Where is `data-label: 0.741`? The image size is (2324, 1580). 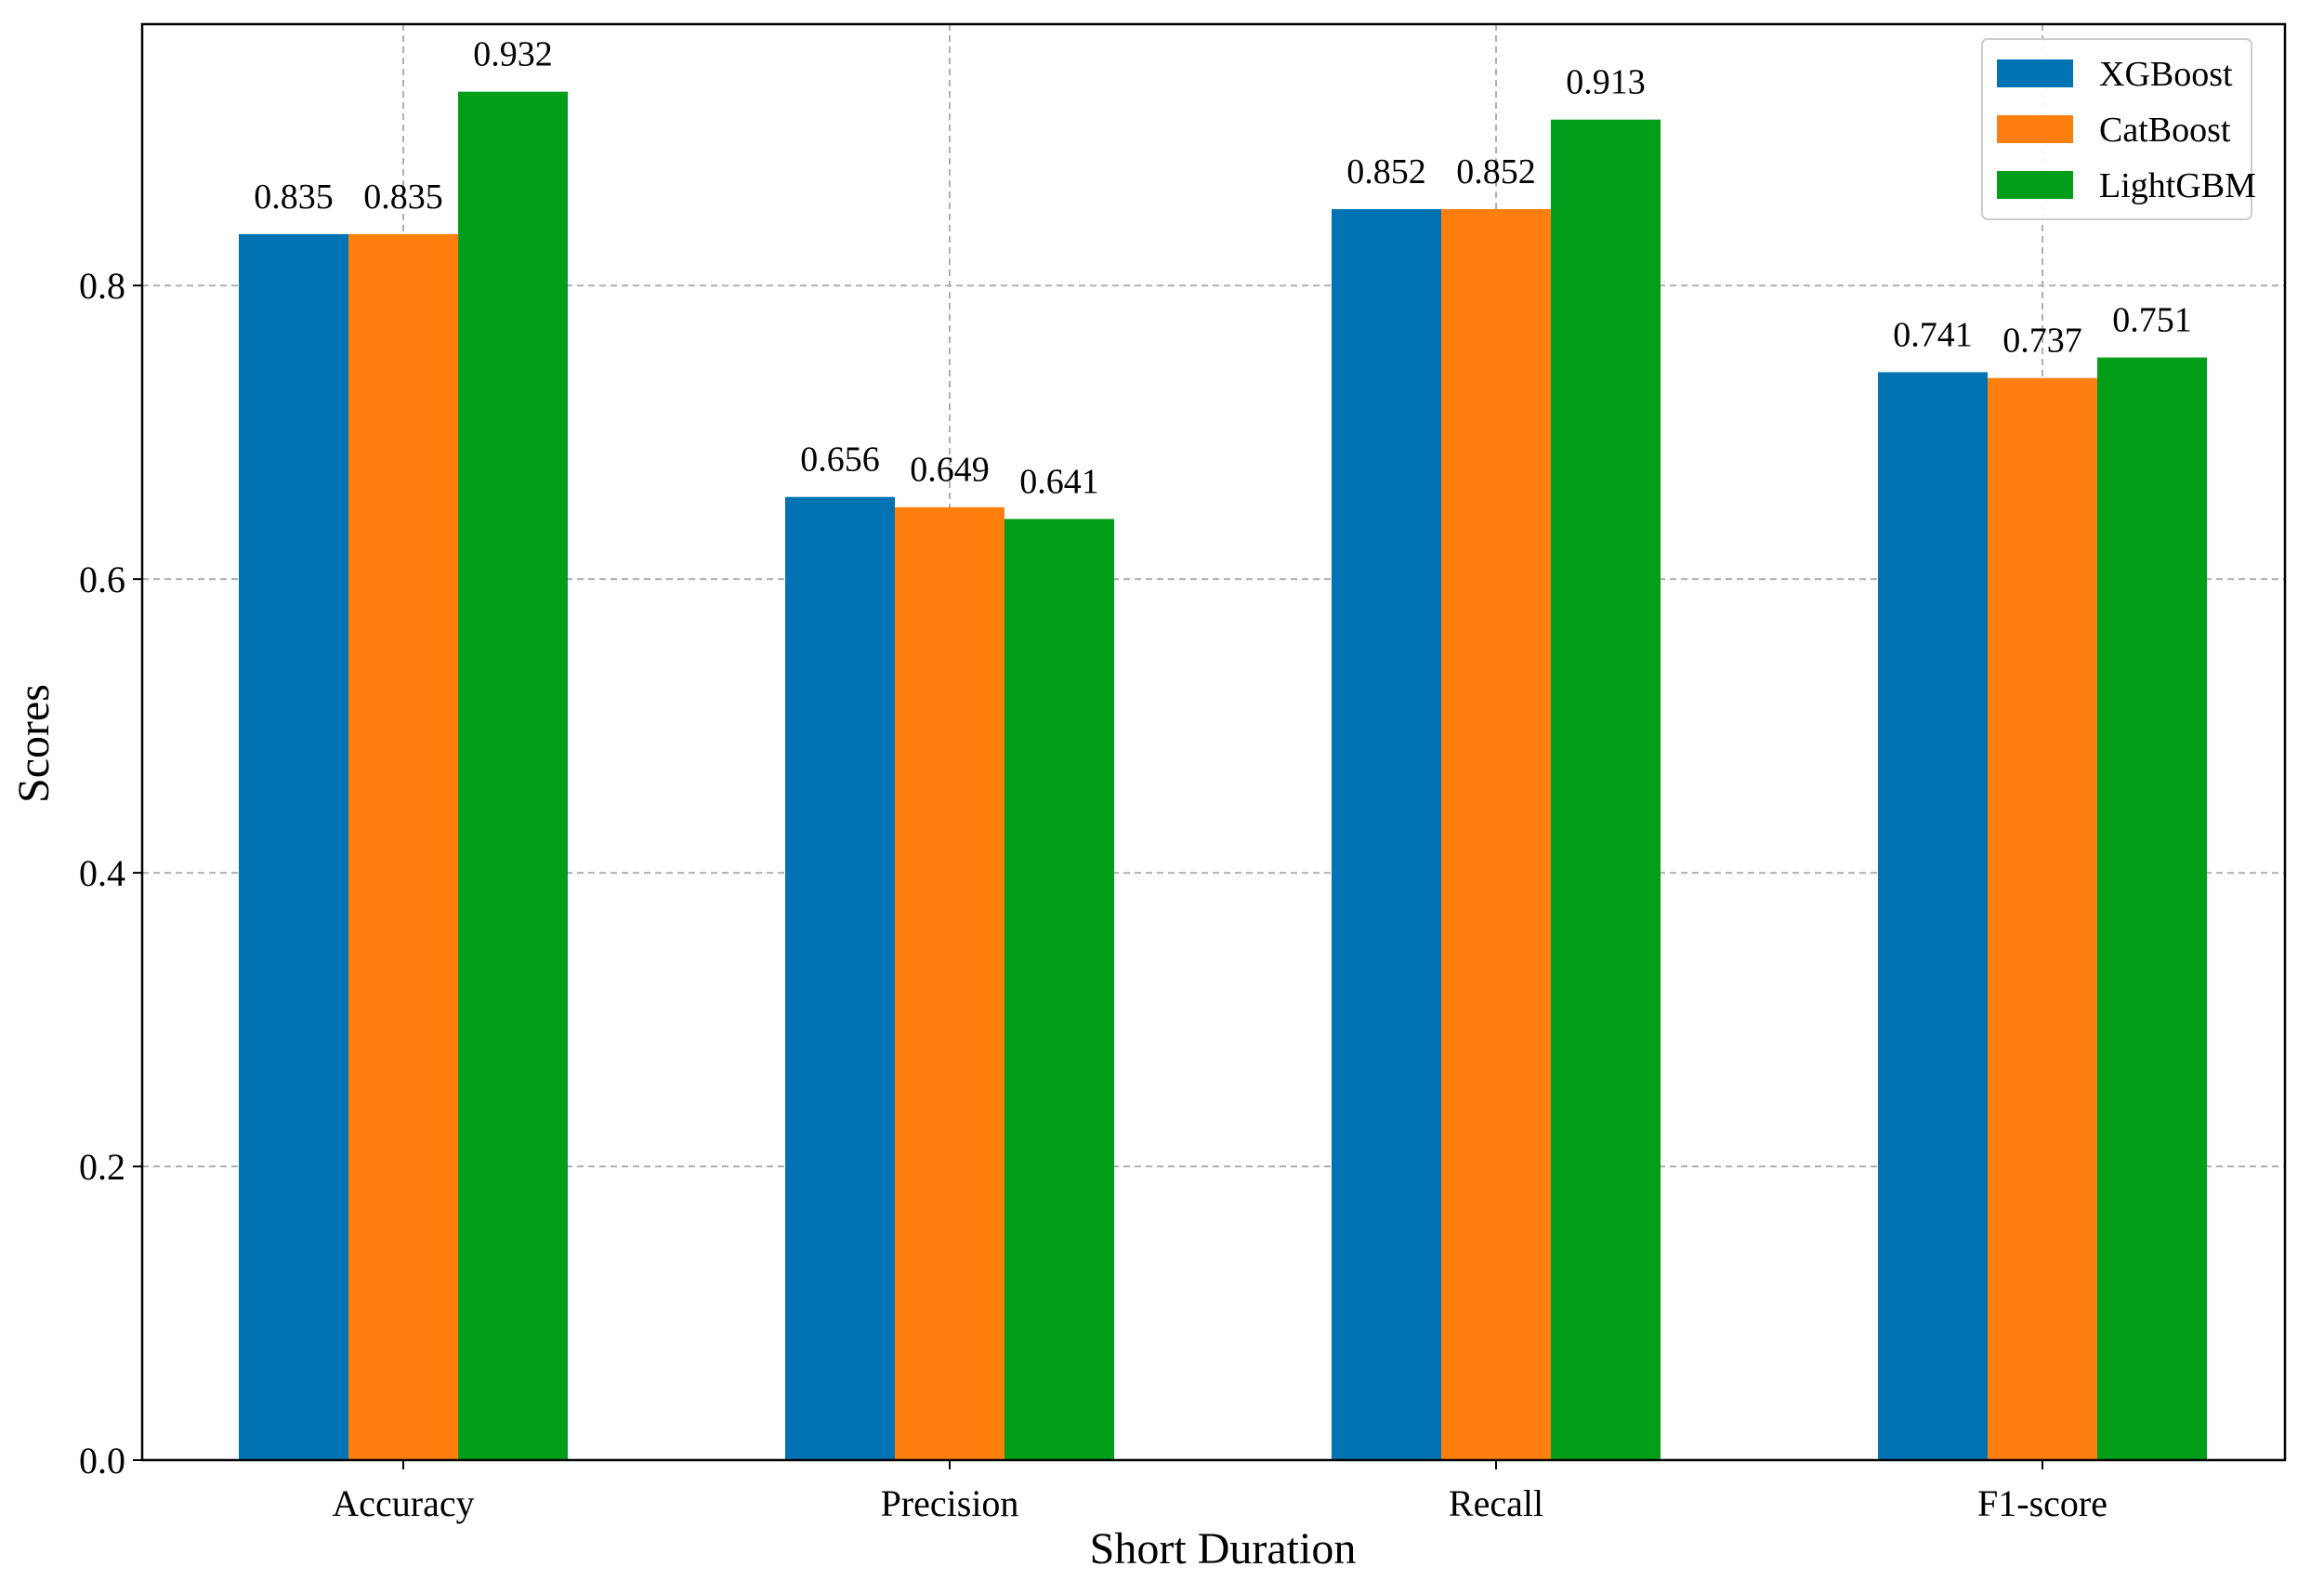 data-label: 0.741 is located at coordinates (1933, 334).